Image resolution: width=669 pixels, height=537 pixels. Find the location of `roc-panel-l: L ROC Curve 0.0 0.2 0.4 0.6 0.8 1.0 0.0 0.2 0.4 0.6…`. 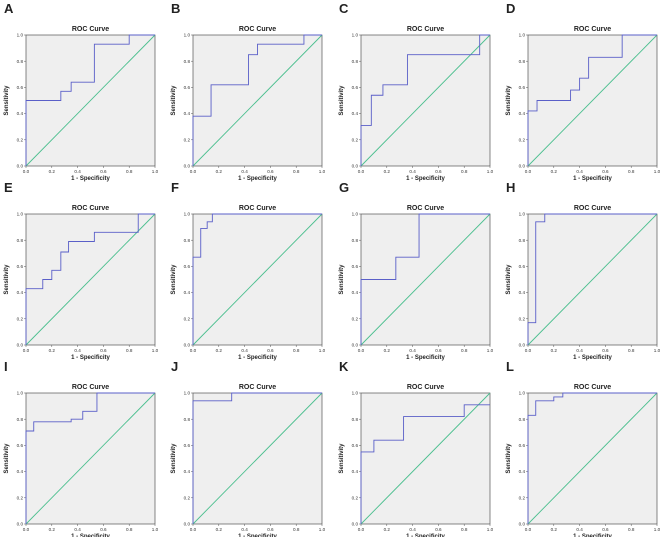

roc-panel-l: L ROC Curve 0.0 0.2 0.4 0.6 0.8 1.0 0.0 0.2 0.4 0.6… is located at coordinates (585, 447).